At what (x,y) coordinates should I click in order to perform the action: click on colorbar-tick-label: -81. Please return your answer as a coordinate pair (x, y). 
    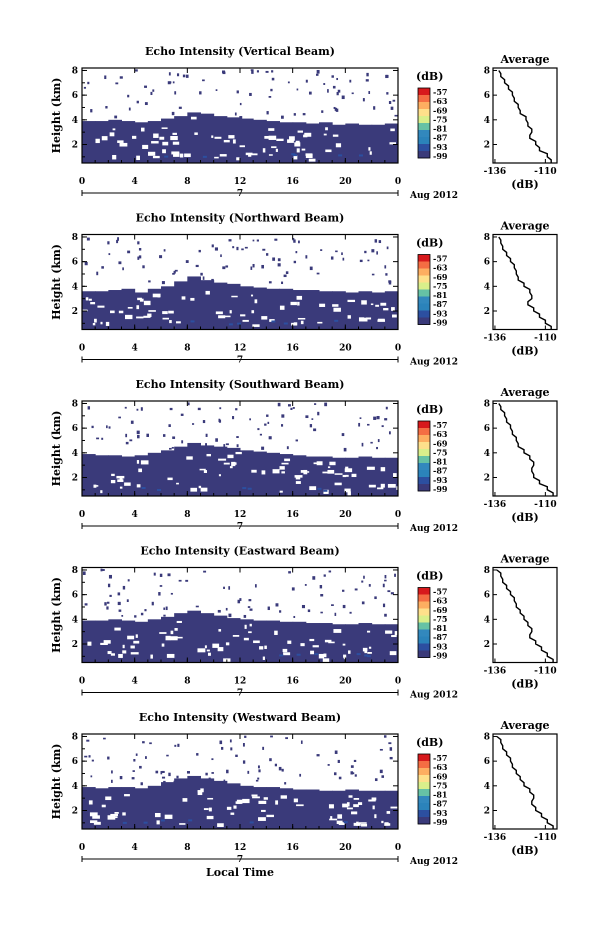
    Looking at the image, I should click on (440, 295).